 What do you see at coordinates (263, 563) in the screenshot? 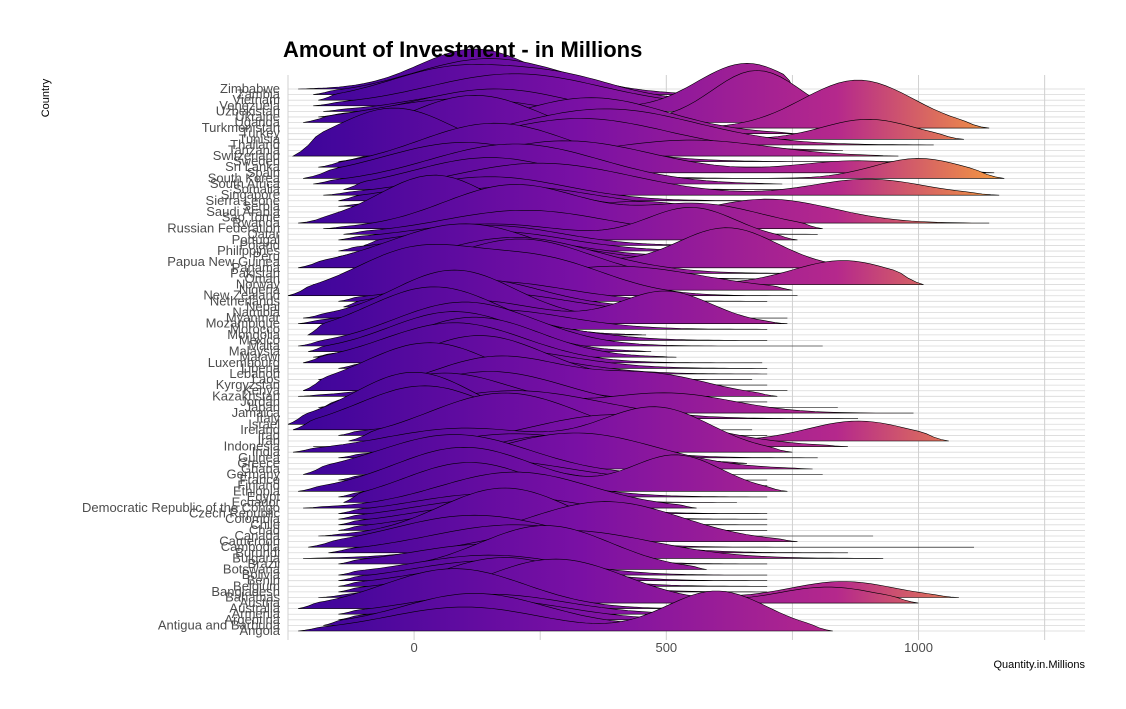
I see `y-tick-label: Brazil` at bounding box center [263, 563].